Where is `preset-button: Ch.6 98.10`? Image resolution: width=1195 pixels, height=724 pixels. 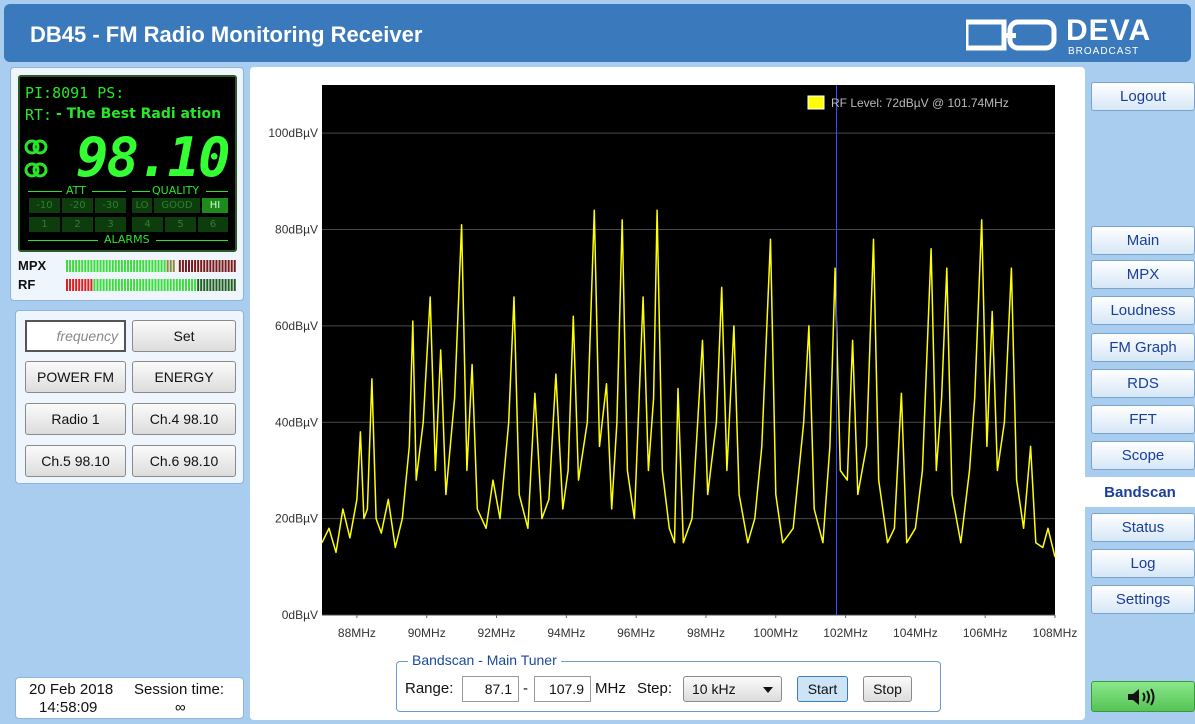
preset-button: Ch.6 98.10 is located at coordinates (184, 461).